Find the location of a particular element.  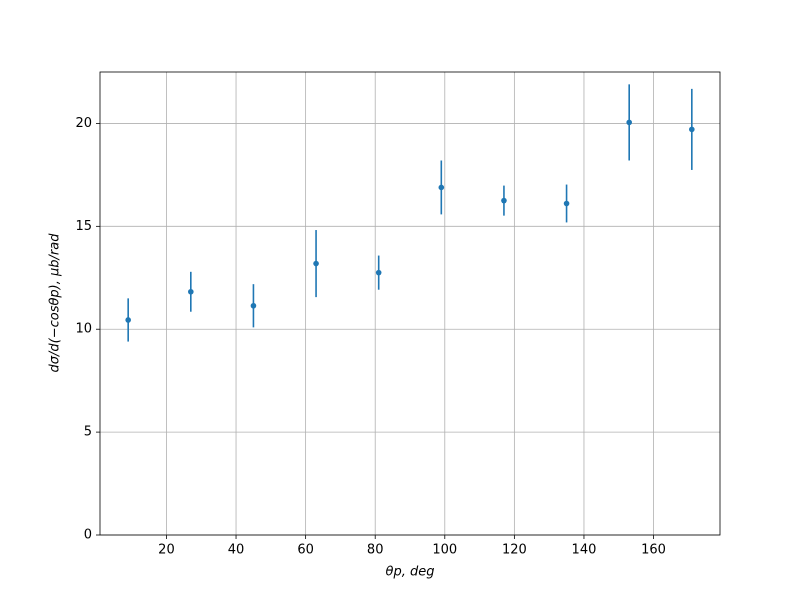

x-tick-label: 160 is located at coordinates (653, 550).